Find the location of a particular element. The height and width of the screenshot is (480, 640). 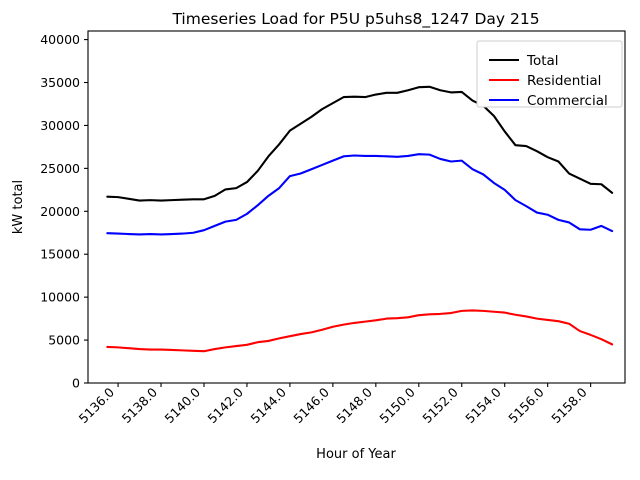

chart-legend: Total Residential Commercial is located at coordinates (549, 74).